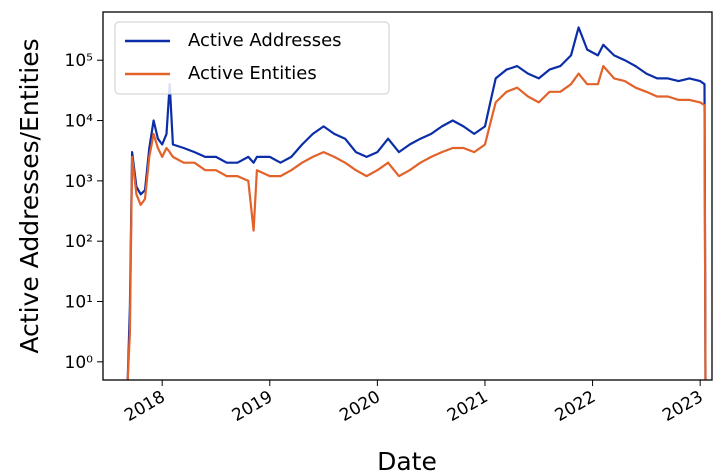 Image resolution: width=725 pixels, height=476 pixels. What do you see at coordinates (79, 242) in the screenshot?
I see `y-tick-label: 10²` at bounding box center [79, 242].